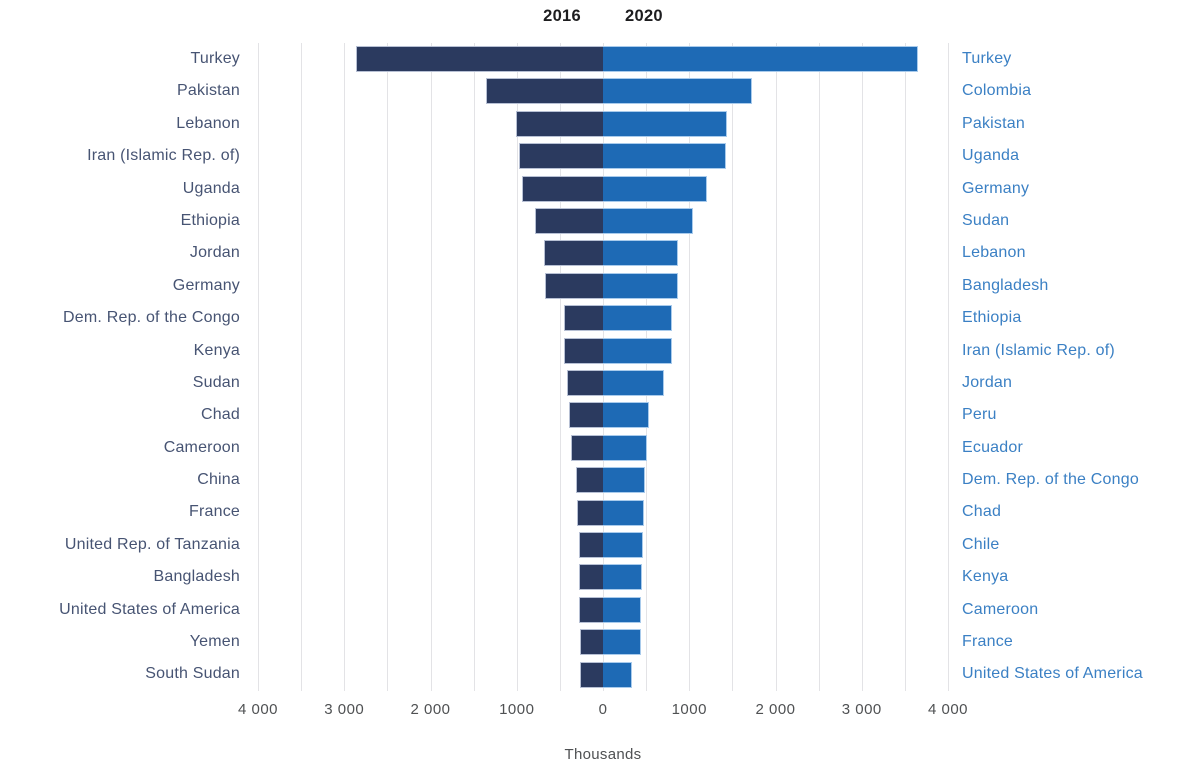  I want to click on x-tick: 0, so click(603, 709).